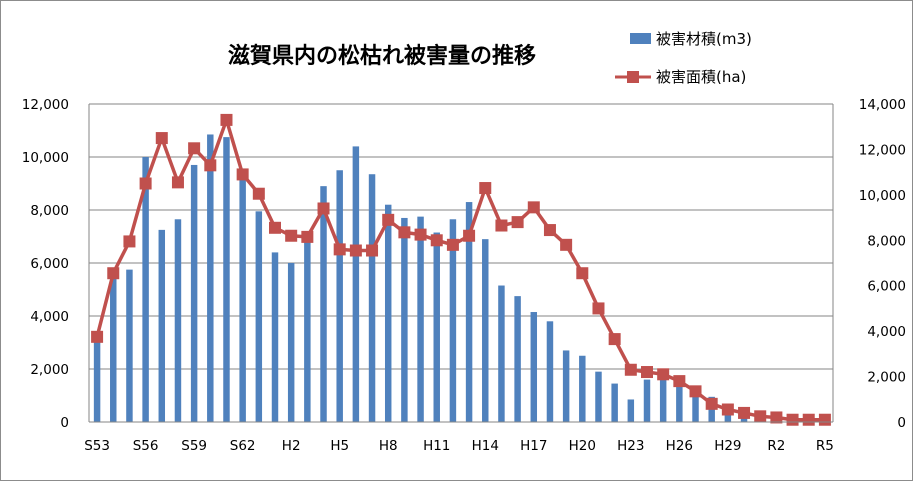  What do you see at coordinates (436, 446) in the screenshot?
I see `x-tick-label: H11` at bounding box center [436, 446].